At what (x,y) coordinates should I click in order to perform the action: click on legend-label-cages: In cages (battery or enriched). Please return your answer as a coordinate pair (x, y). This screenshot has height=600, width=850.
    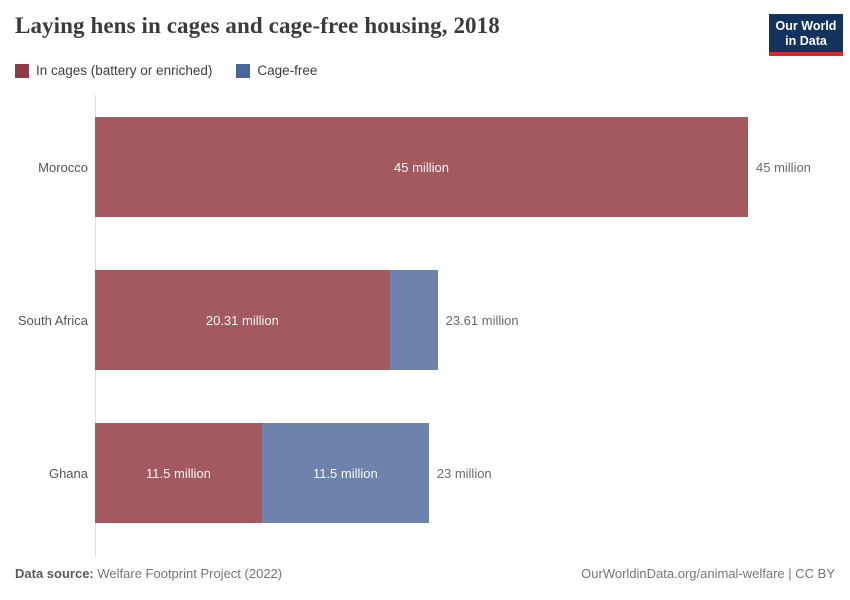
    Looking at the image, I should click on (124, 70).